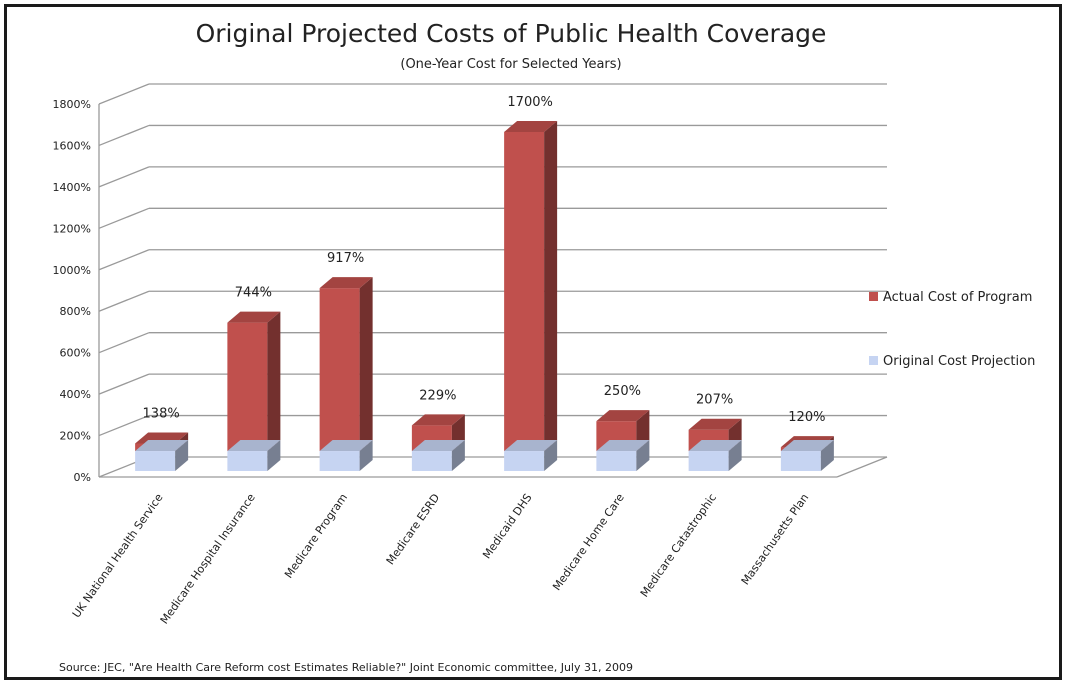  Describe the element at coordinates (806, 417) in the screenshot. I see `data-label: 120%` at that location.